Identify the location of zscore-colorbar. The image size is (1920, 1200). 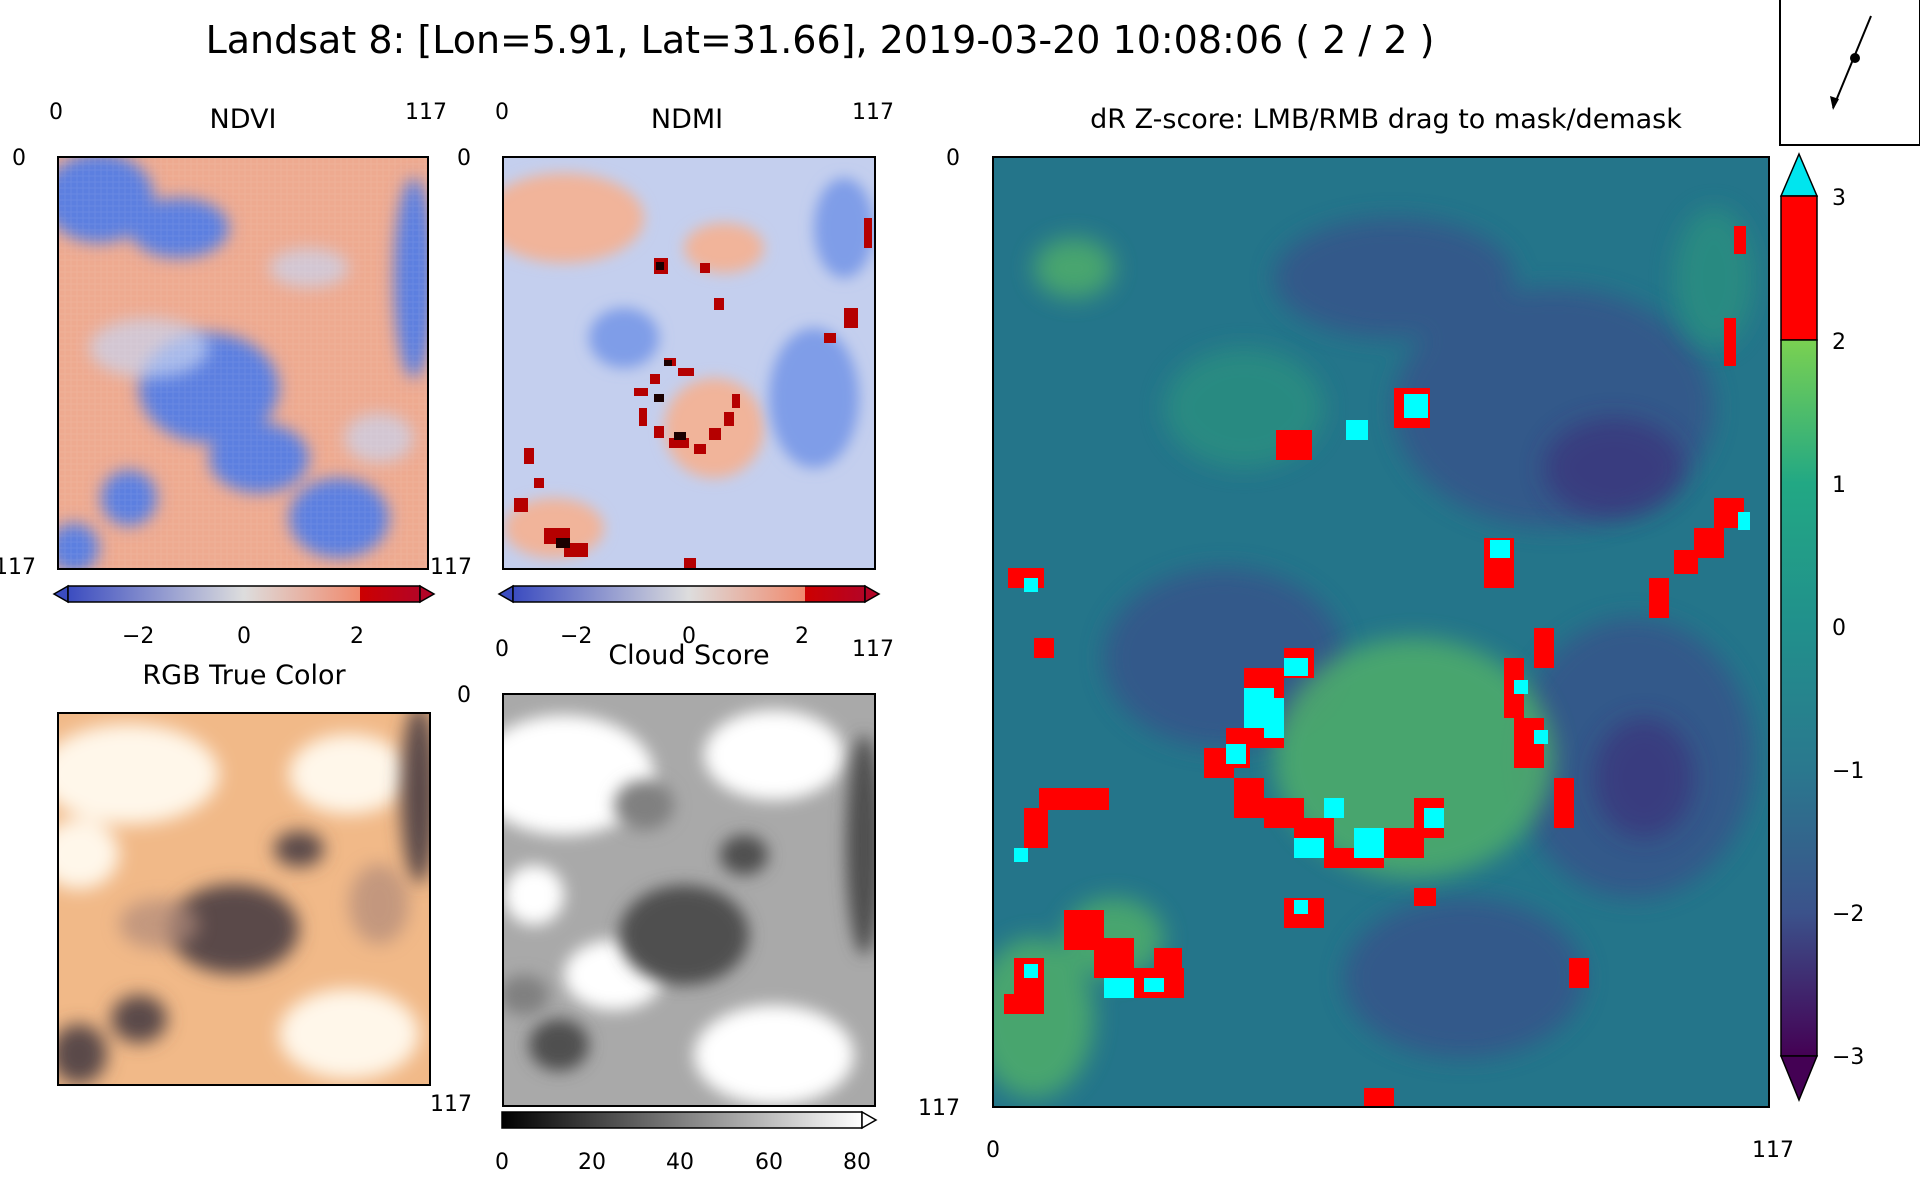
(1799, 632).